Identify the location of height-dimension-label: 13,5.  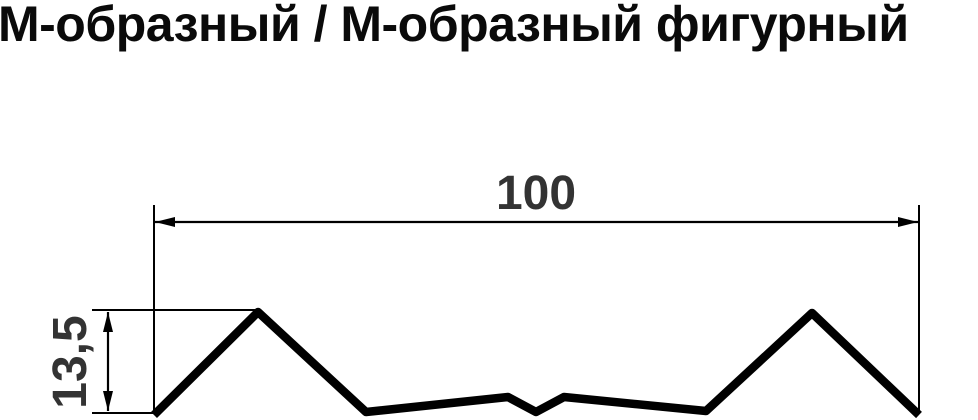
(70, 362).